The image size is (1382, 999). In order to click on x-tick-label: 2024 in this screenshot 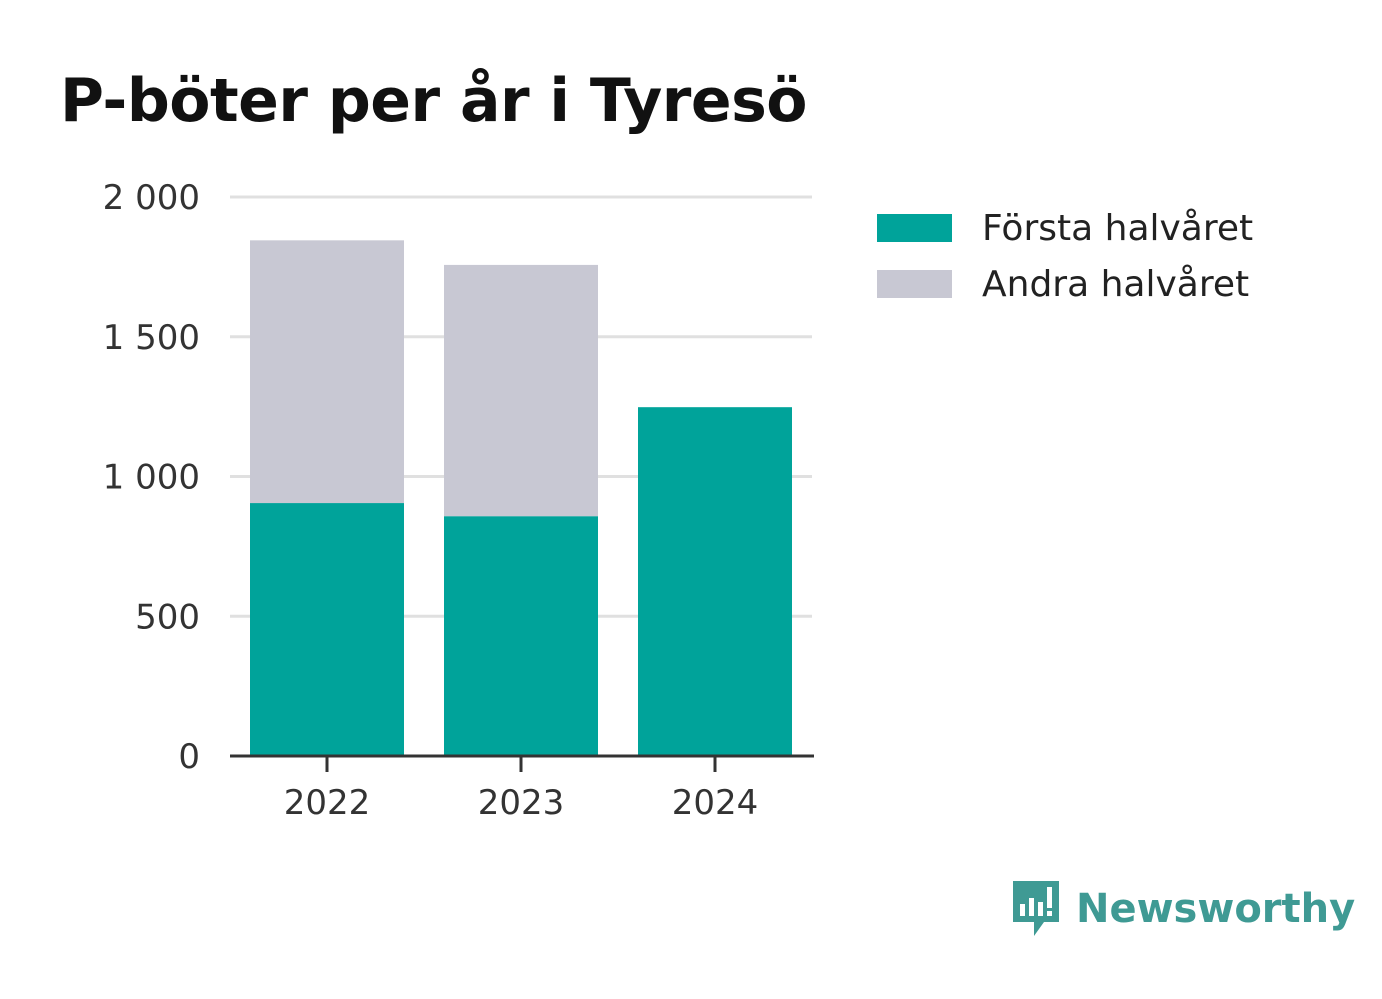, I will do `click(715, 803)`.